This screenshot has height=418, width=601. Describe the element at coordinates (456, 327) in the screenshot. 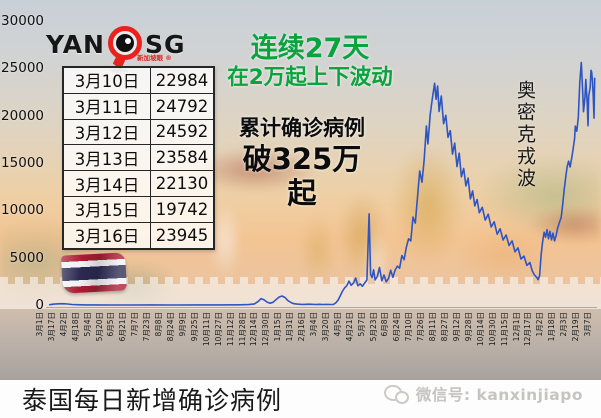

I see `x-tick-label: 9月12日` at that location.